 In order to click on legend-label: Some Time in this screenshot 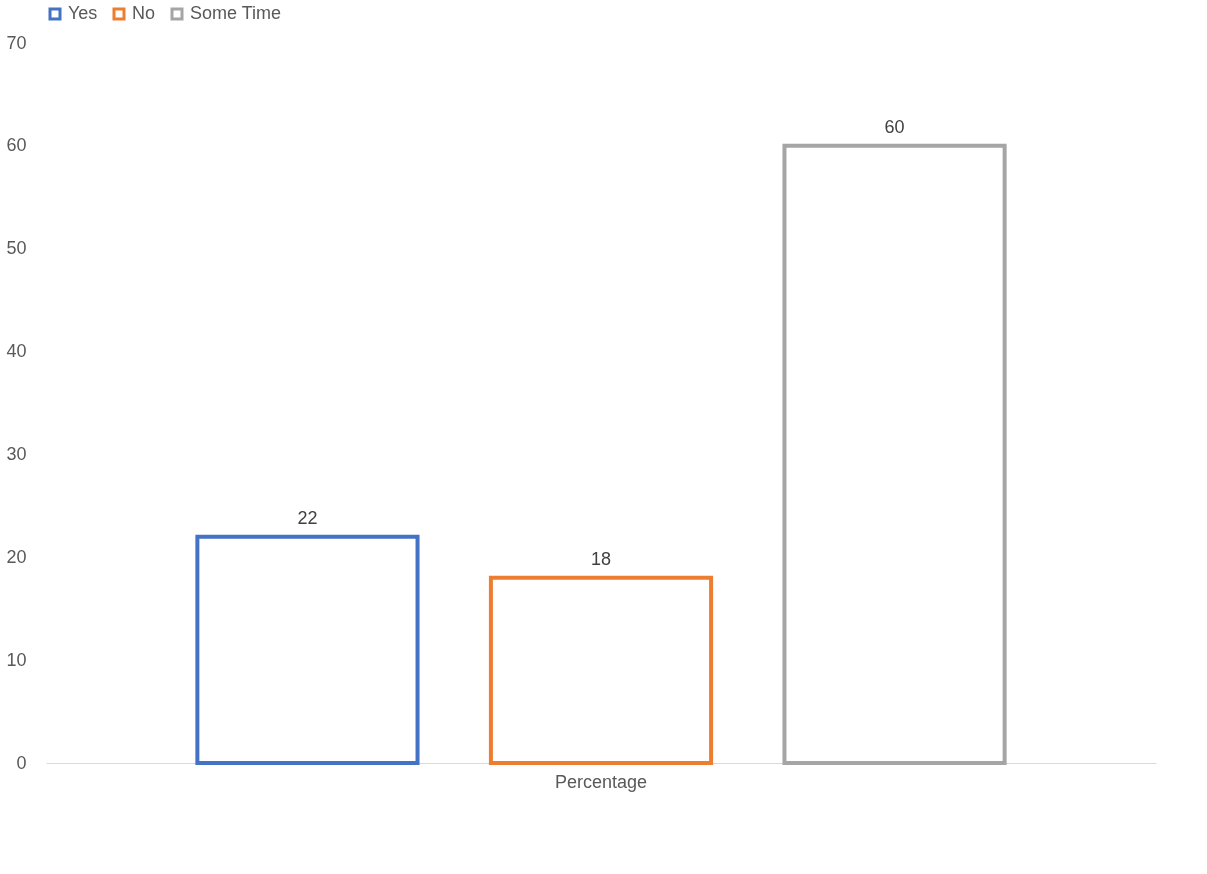, I will do `click(236, 13)`.